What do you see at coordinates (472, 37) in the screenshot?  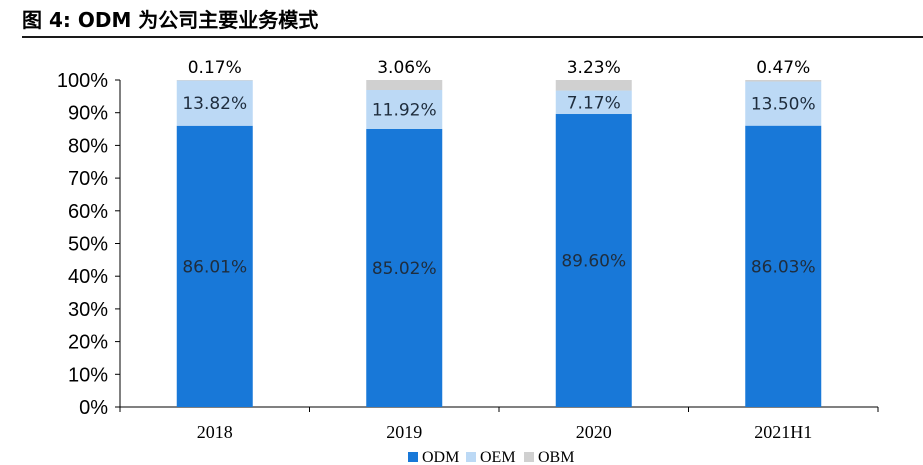 I see `title-rule` at bounding box center [472, 37].